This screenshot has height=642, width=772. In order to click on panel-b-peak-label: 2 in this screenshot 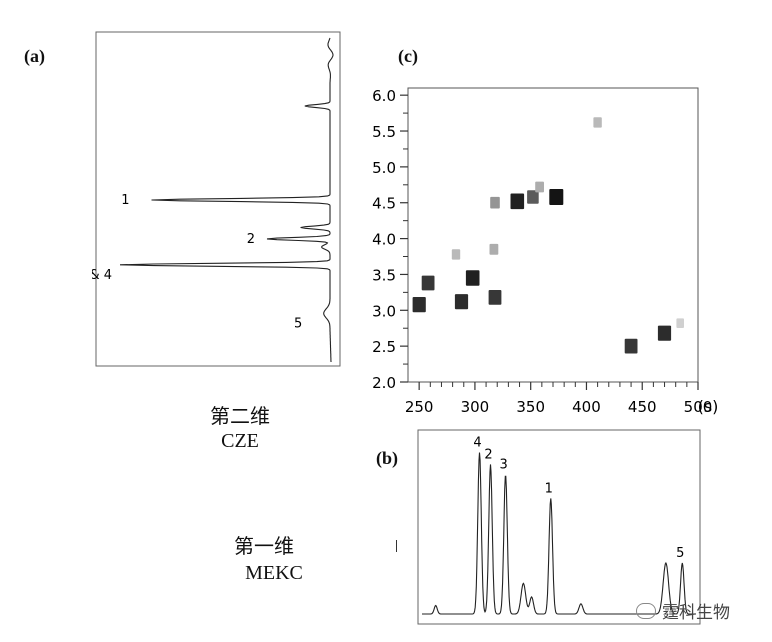, I will do `click(488, 454)`.